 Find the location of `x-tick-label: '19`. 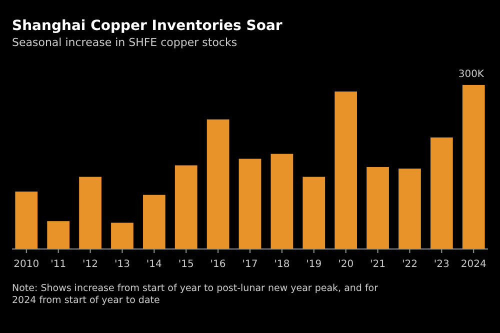

x-tick-label: '19 is located at coordinates (314, 264).